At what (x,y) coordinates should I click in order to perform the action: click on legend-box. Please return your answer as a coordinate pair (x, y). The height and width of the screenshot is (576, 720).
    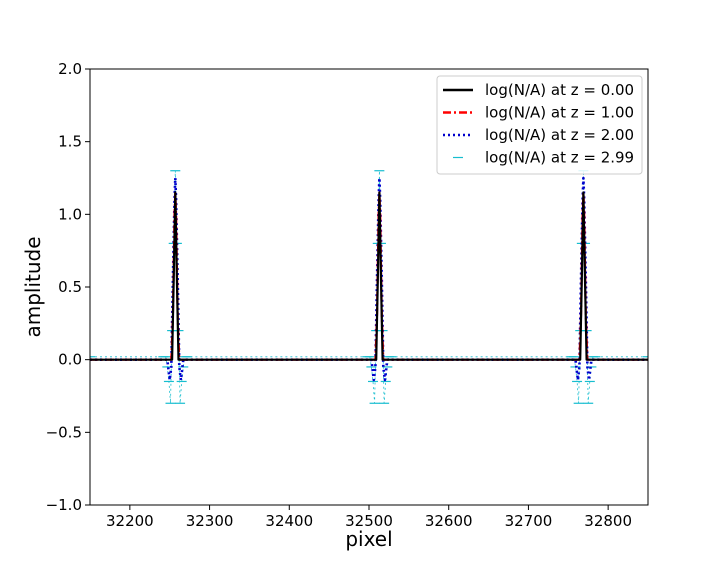
    Looking at the image, I should click on (539, 125).